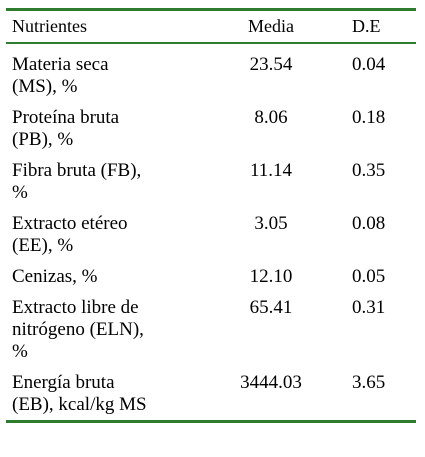 This screenshot has width=425, height=457. I want to click on top-rule, so click(211, 9).